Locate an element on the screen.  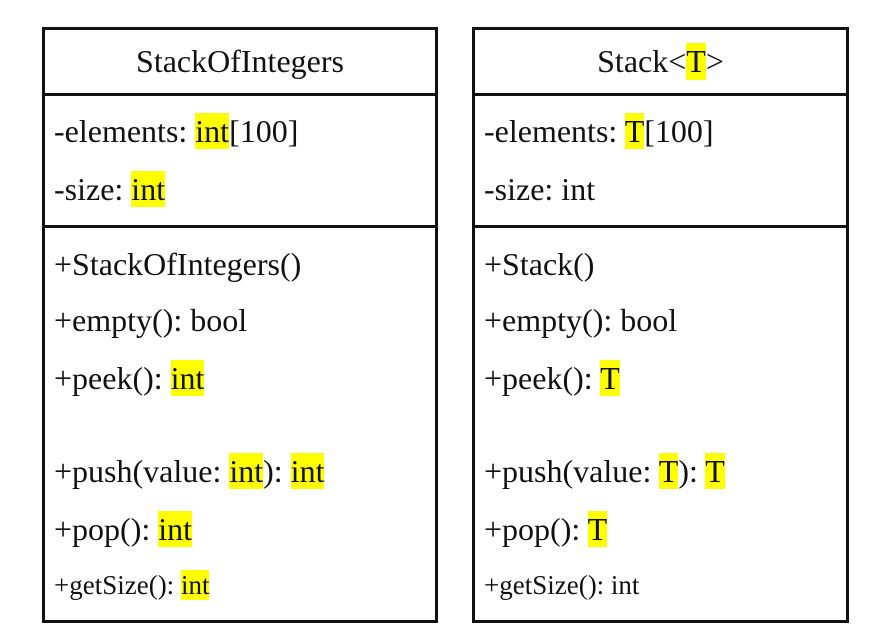
text-segment: +getSize(): int is located at coordinates (562, 585).